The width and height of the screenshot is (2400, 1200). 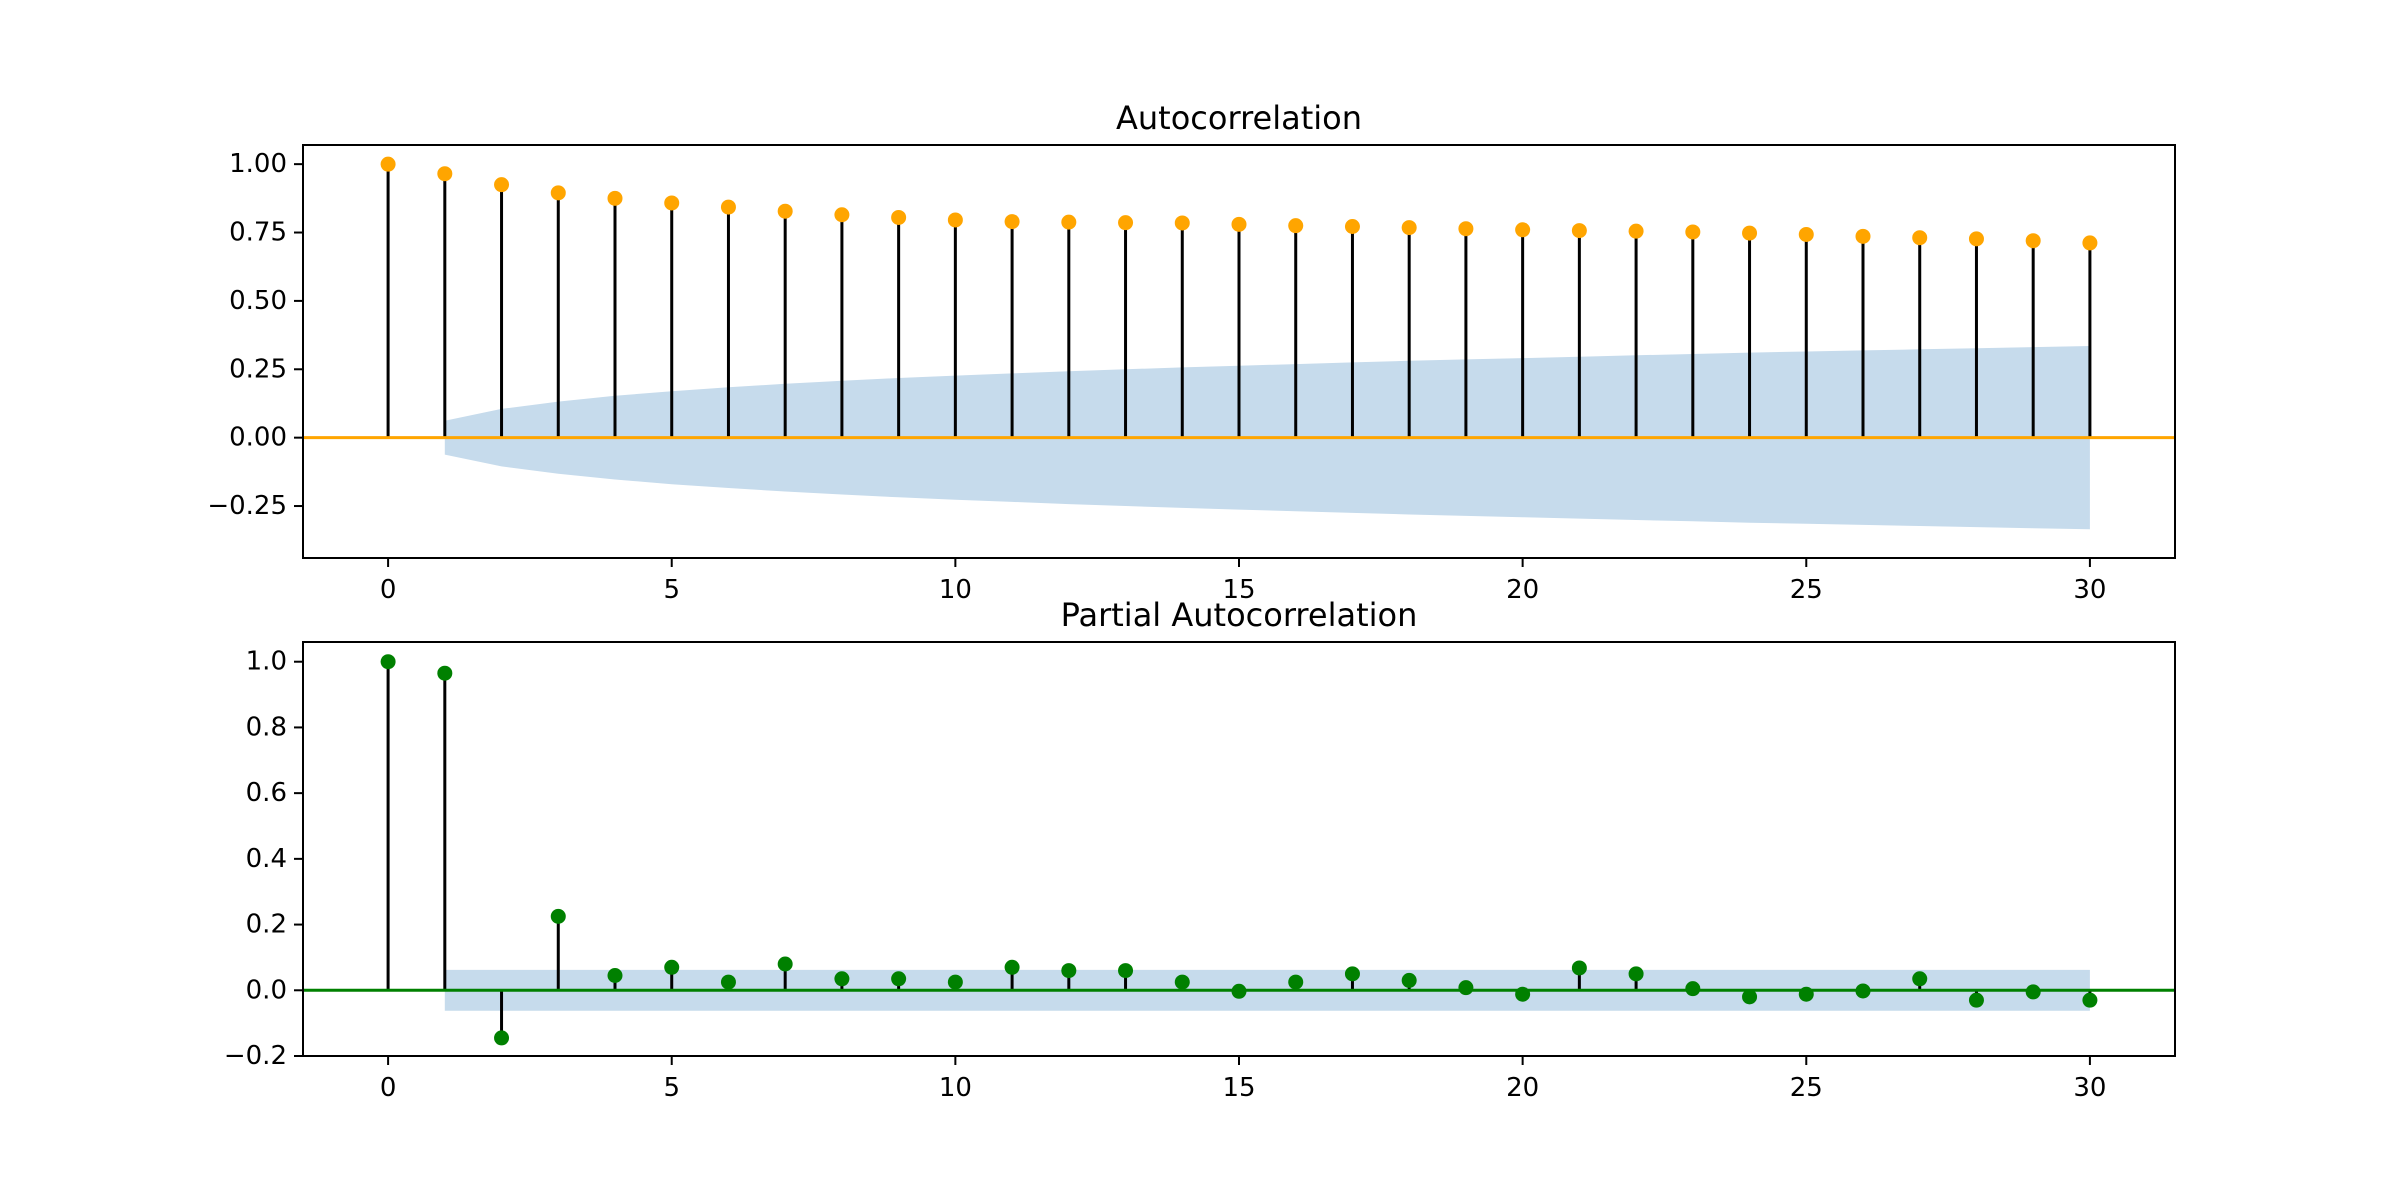 What do you see at coordinates (266, 662) in the screenshot?
I see `y-tick-label: 1.0` at bounding box center [266, 662].